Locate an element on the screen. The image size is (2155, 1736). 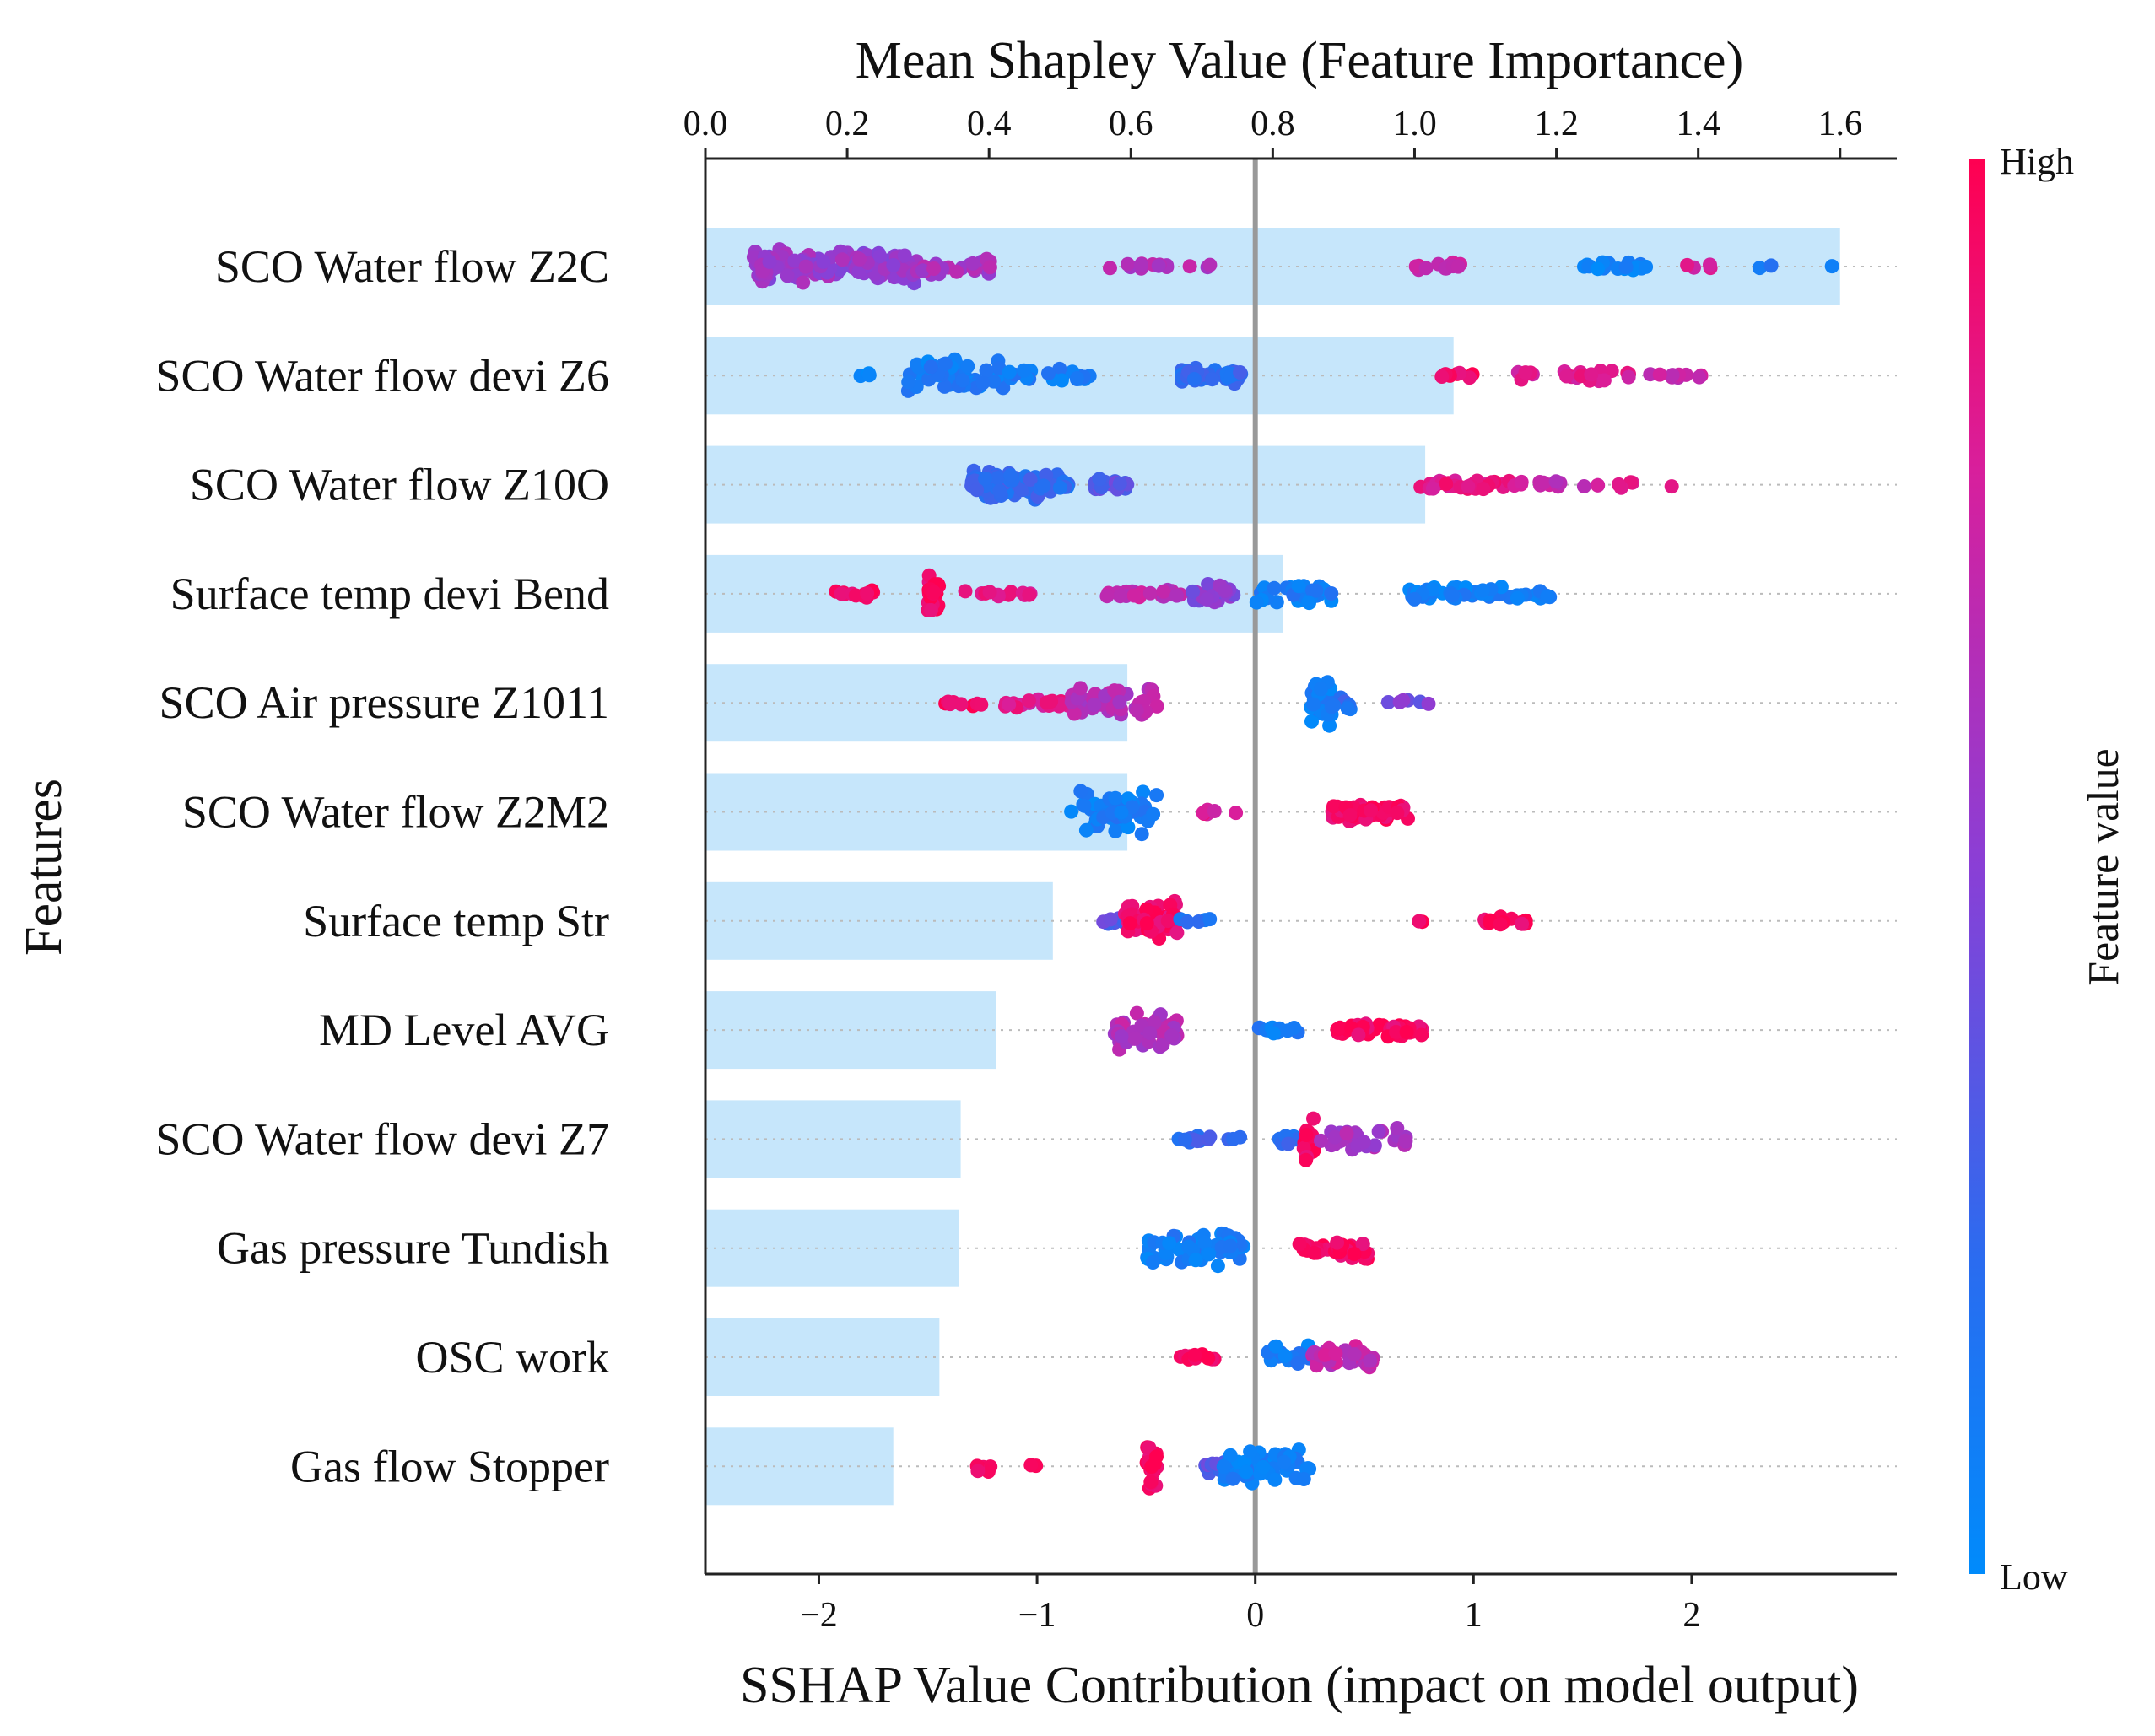
bottom-tick-label: 1 is located at coordinates (1474, 1616).